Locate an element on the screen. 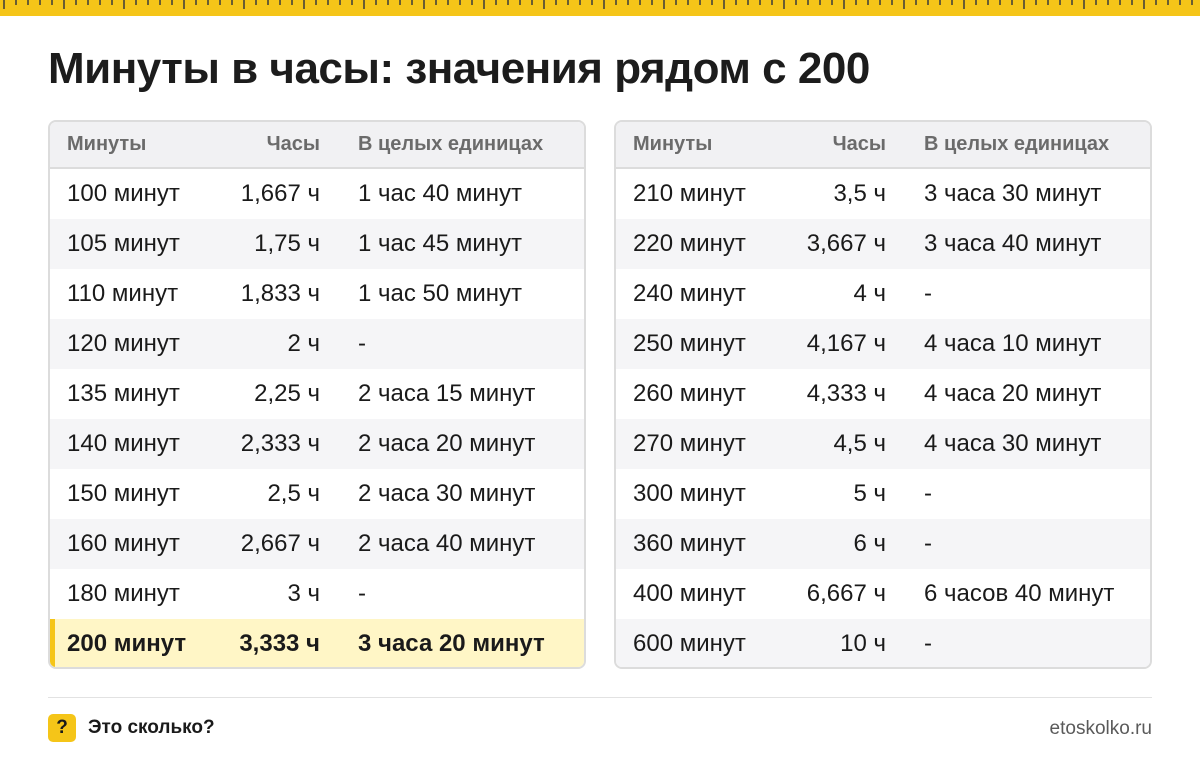 This screenshot has height=761, width=1200. cell-hours: 2,667 ч is located at coordinates (280, 543).